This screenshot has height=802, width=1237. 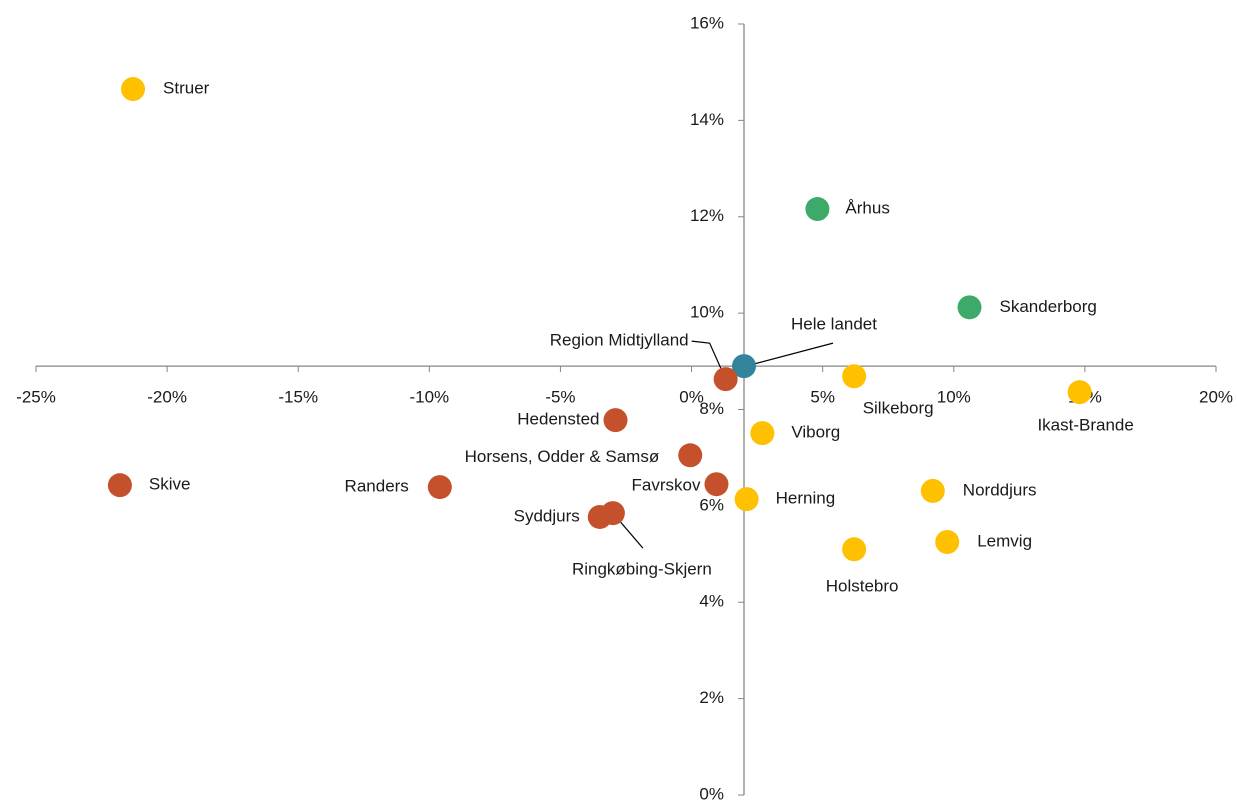 I want to click on y-tick-label: 6%, so click(x=711, y=504).